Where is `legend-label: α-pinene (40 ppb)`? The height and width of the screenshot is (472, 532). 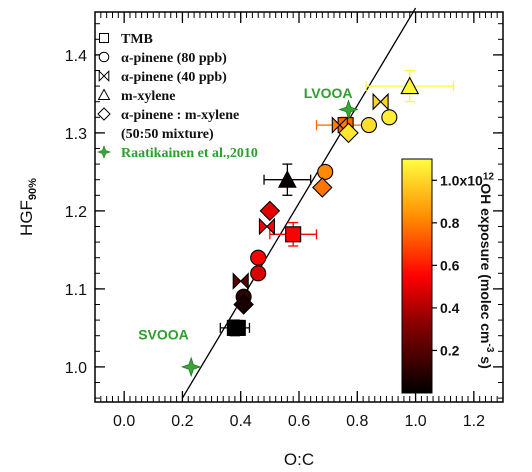
legend-label: α-pinene (40 ppb) is located at coordinates (174, 77).